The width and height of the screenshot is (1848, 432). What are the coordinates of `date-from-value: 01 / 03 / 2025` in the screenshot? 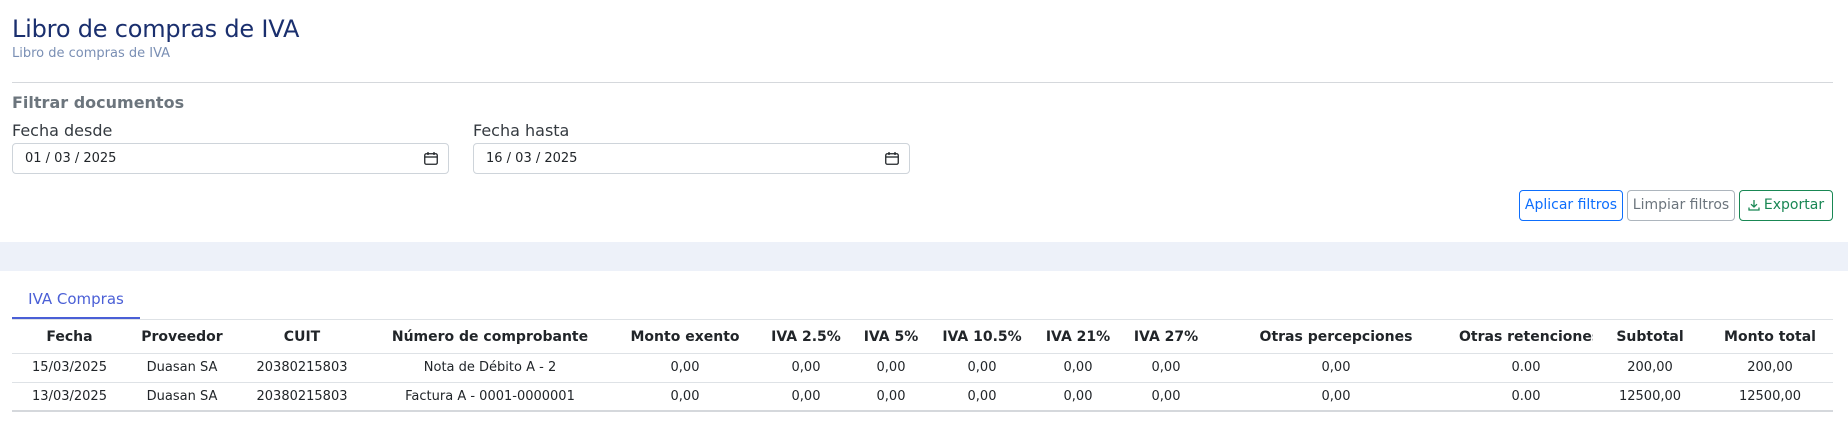 It's located at (71, 158).